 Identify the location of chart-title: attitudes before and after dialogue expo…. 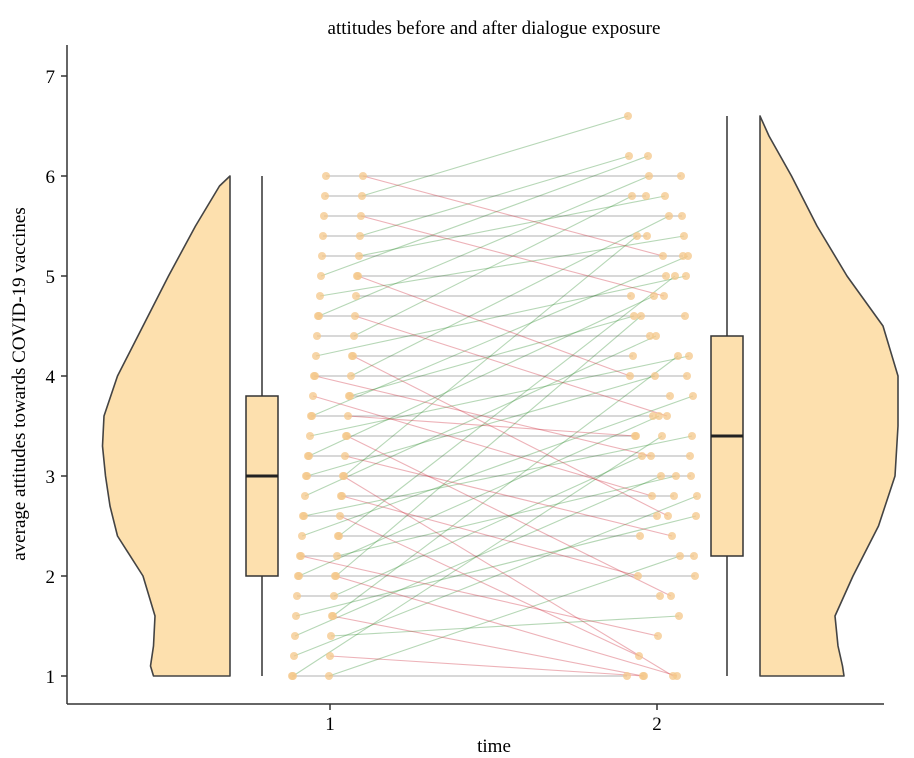
(494, 28).